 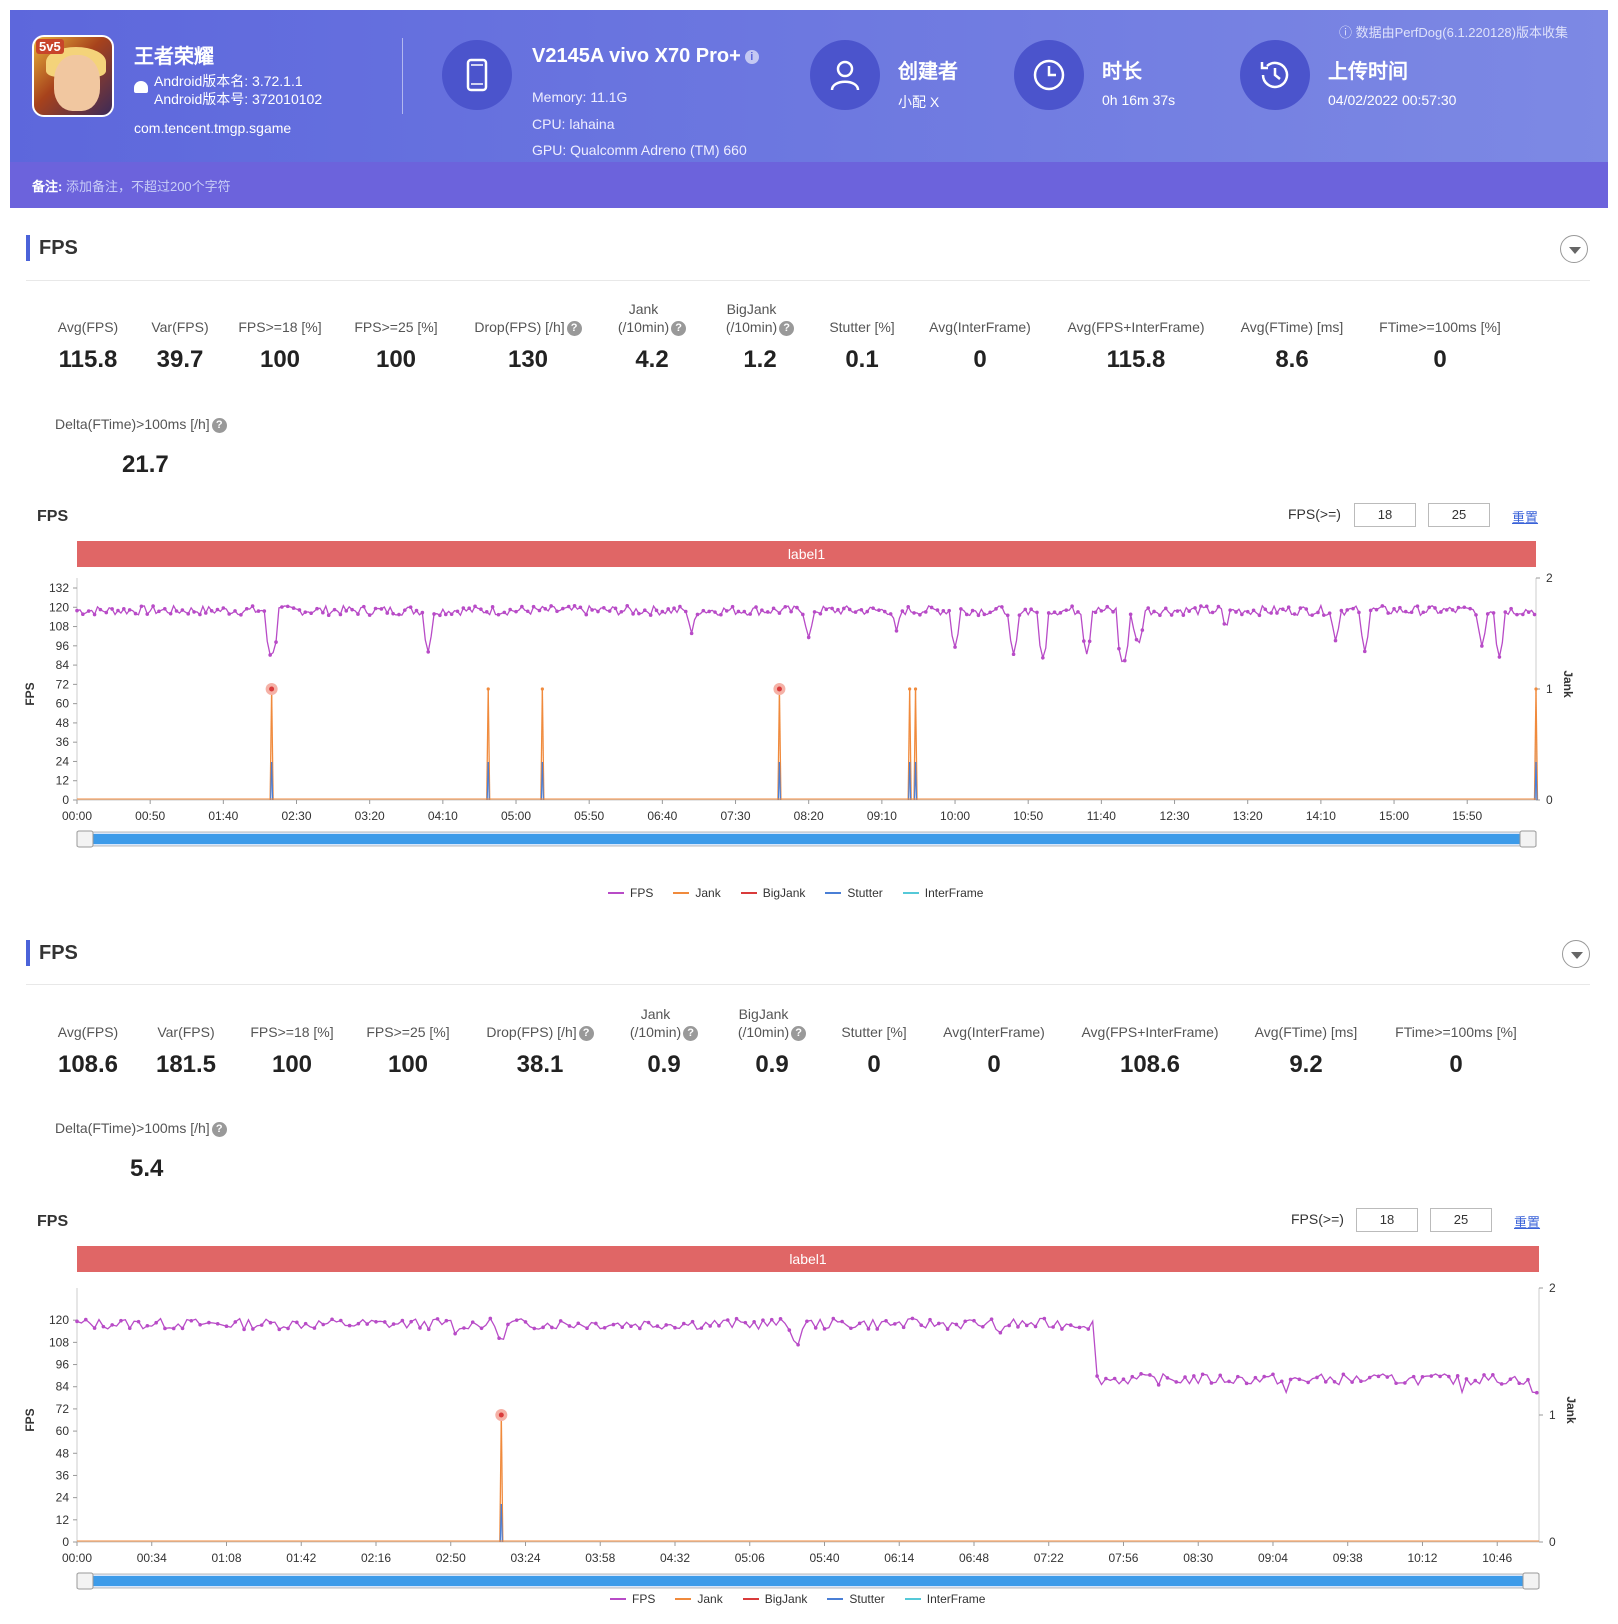 What do you see at coordinates (63, 723) in the screenshot?
I see `y-tick-label: 48` at bounding box center [63, 723].